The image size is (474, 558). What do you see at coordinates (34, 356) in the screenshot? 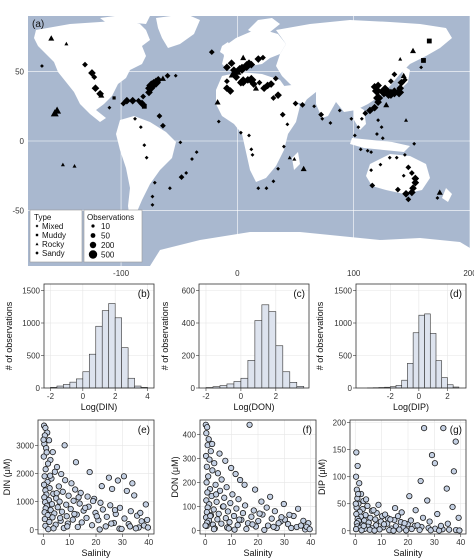
I see `y-tick-label: 500` at bounding box center [34, 356].